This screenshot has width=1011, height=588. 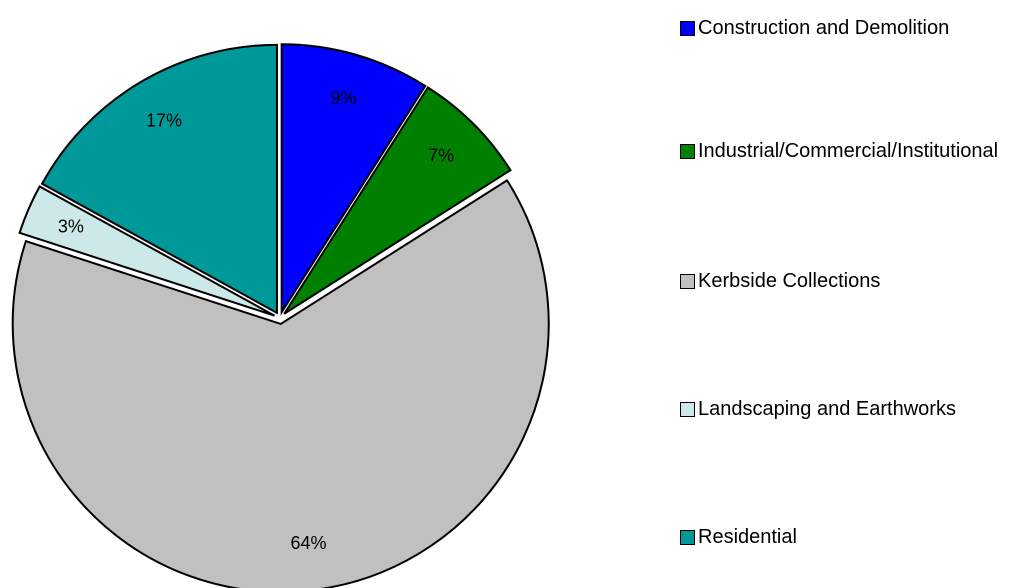 I want to click on legend-label: Industrial/Commercial/Institutional, so click(x=848, y=151).